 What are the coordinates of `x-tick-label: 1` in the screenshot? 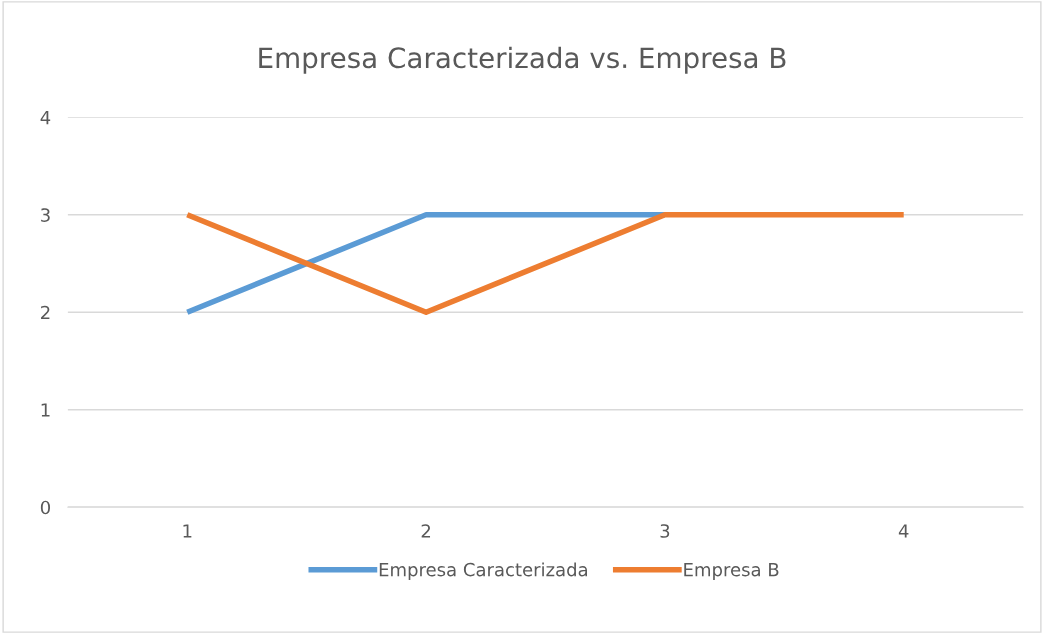 It's located at (187, 531).